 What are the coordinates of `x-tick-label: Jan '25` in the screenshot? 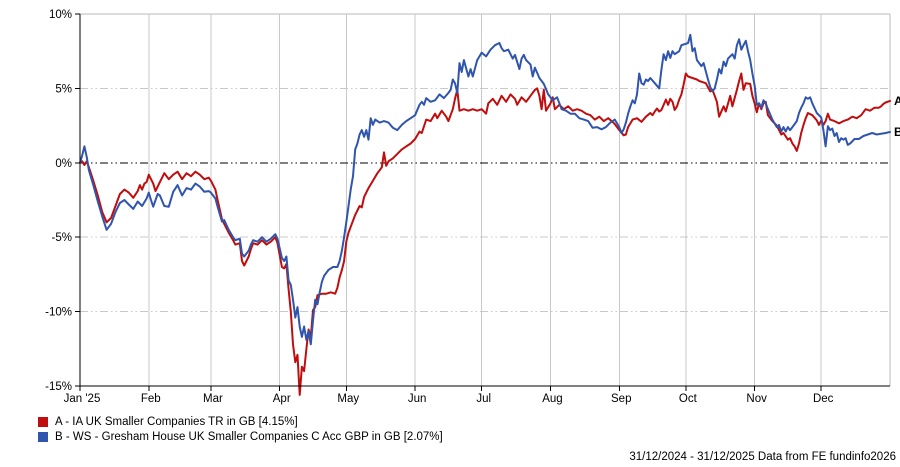 It's located at (82, 399).